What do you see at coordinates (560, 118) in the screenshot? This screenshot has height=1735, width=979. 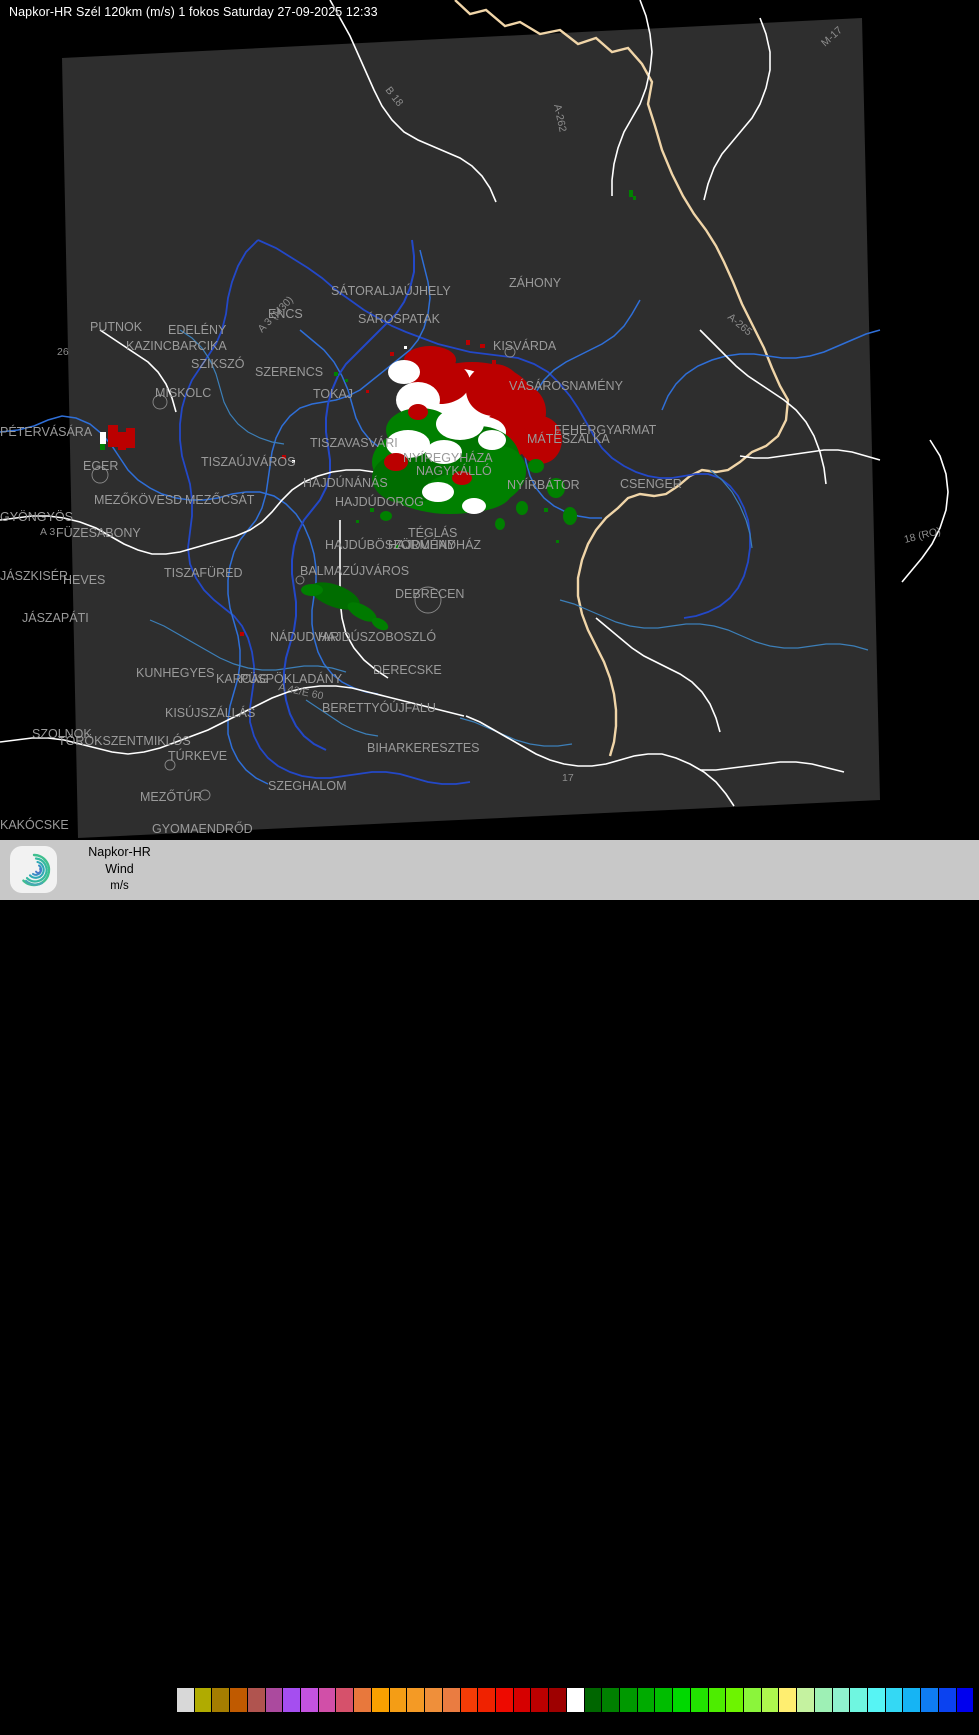 I see `road-label: A-262` at bounding box center [560, 118].